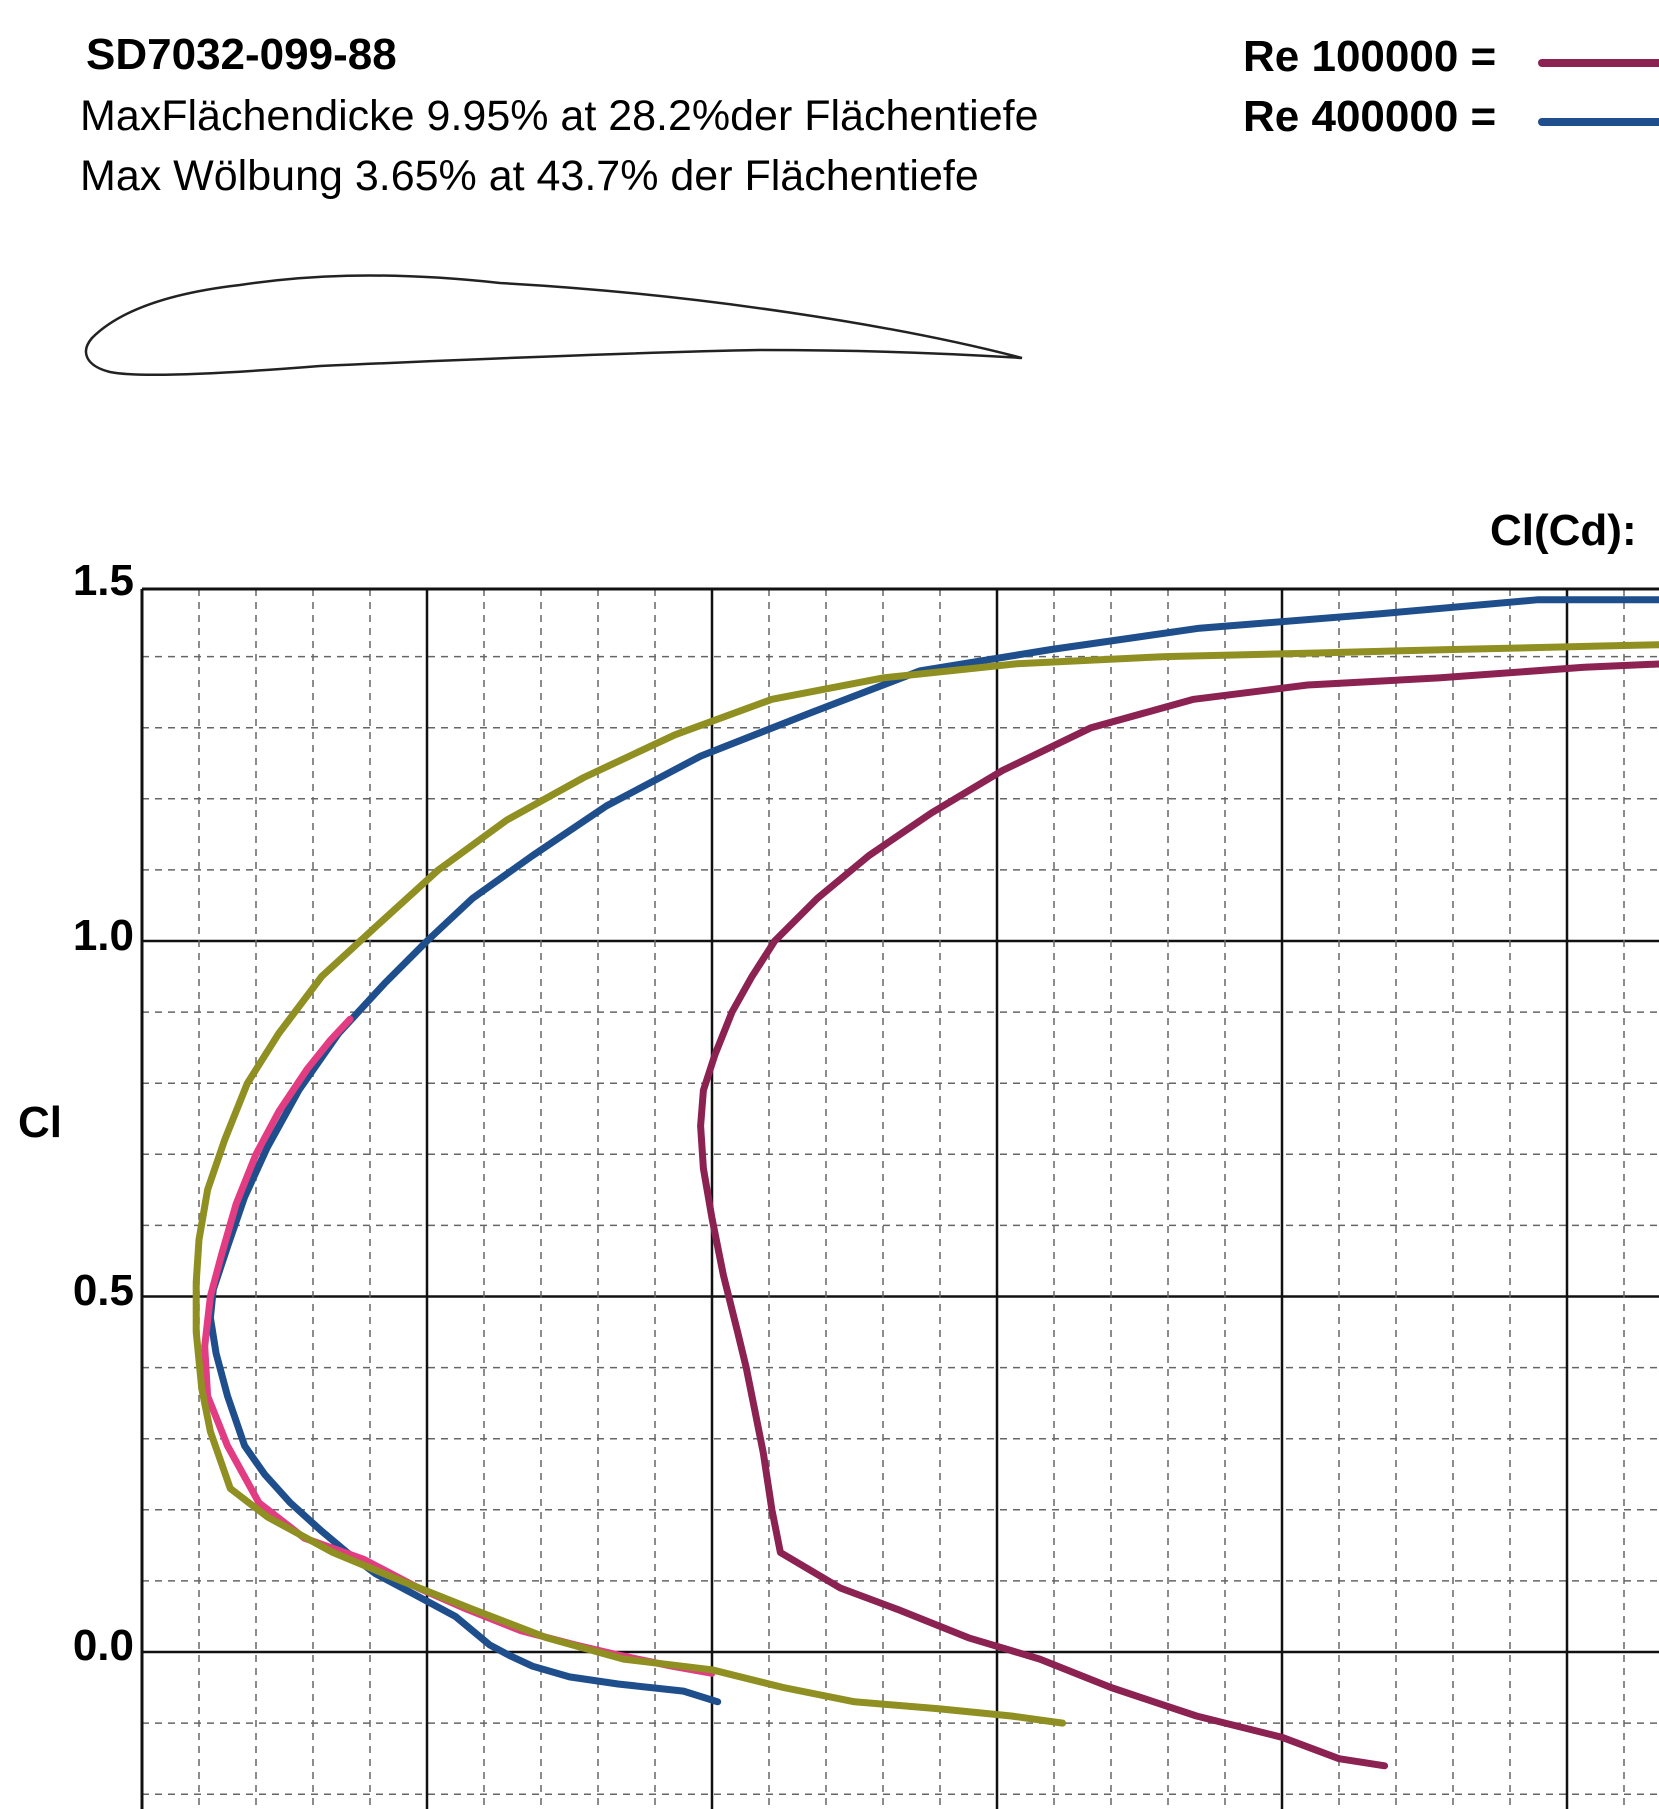  What do you see at coordinates (103, 935) in the screenshot?
I see `y-tick-label: 1.0` at bounding box center [103, 935].